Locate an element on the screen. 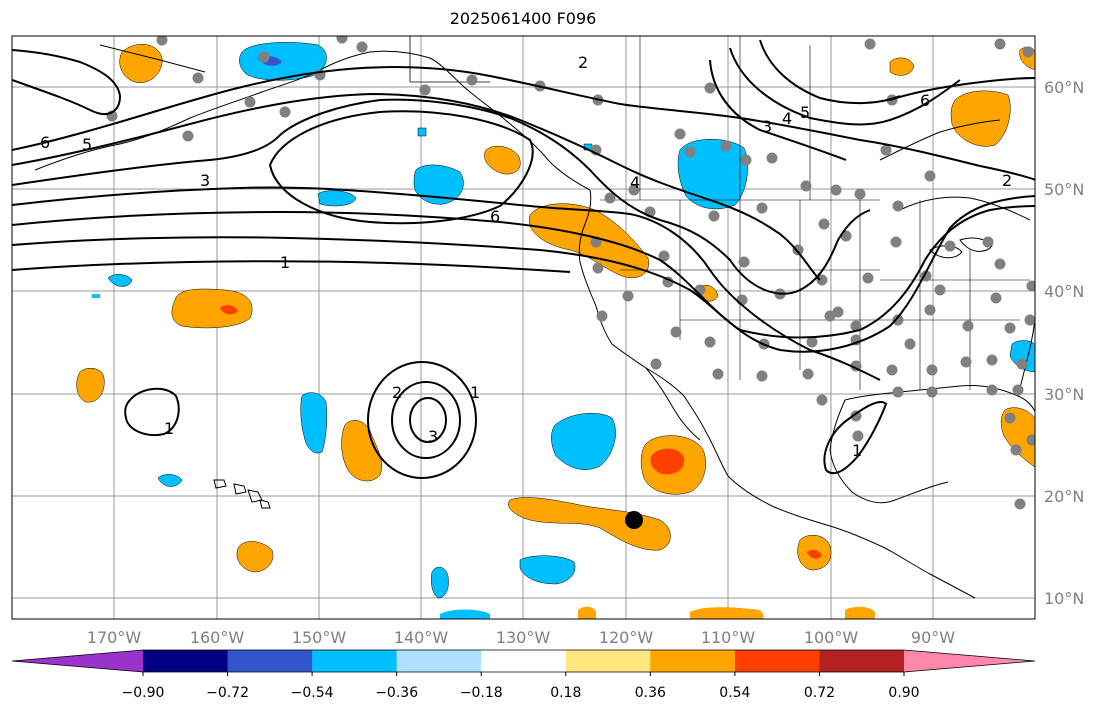 The image size is (1105, 712). colorbar-tick-label: −0.72 is located at coordinates (227, 693).